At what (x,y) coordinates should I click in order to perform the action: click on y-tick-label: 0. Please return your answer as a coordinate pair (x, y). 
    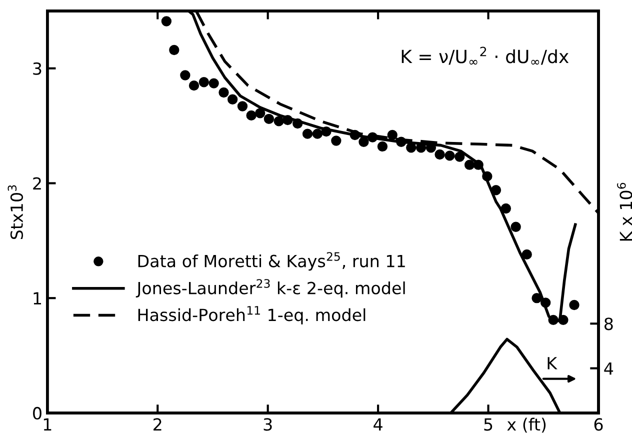
    Looking at the image, I should click on (37, 413).